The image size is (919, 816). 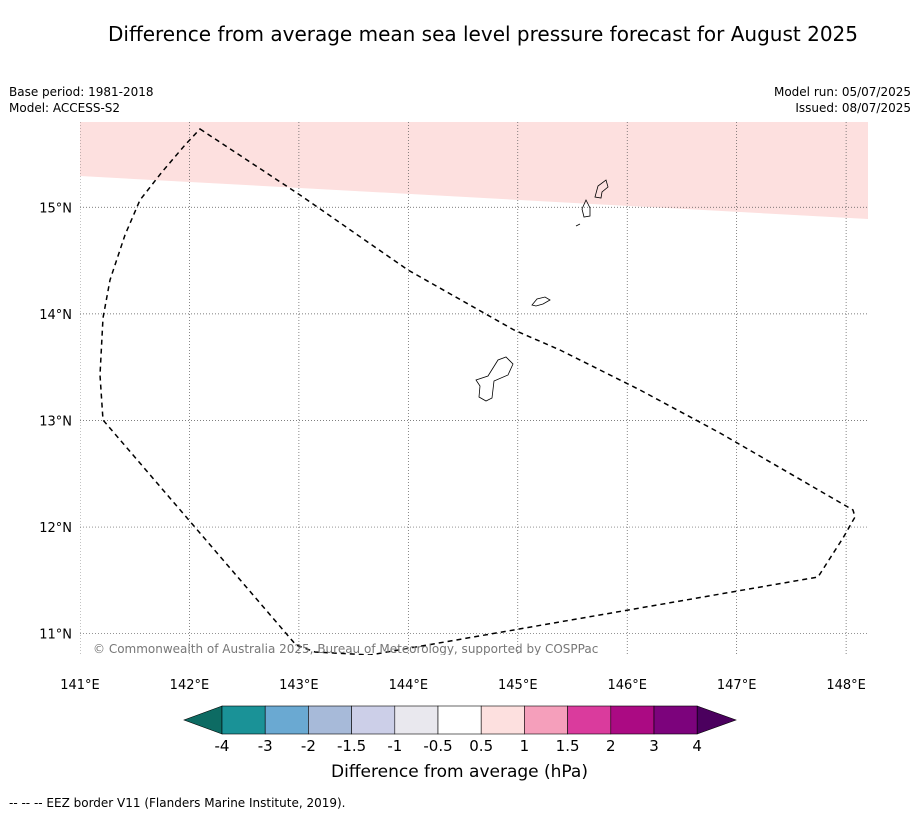 I want to click on lon-tick-label: 142°E, so click(x=190, y=685).